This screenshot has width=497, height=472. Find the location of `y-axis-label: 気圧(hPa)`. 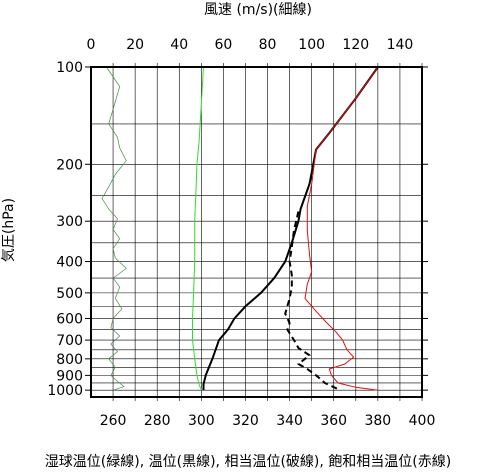

y-axis-label: 気圧(hPa) is located at coordinates (9, 230).